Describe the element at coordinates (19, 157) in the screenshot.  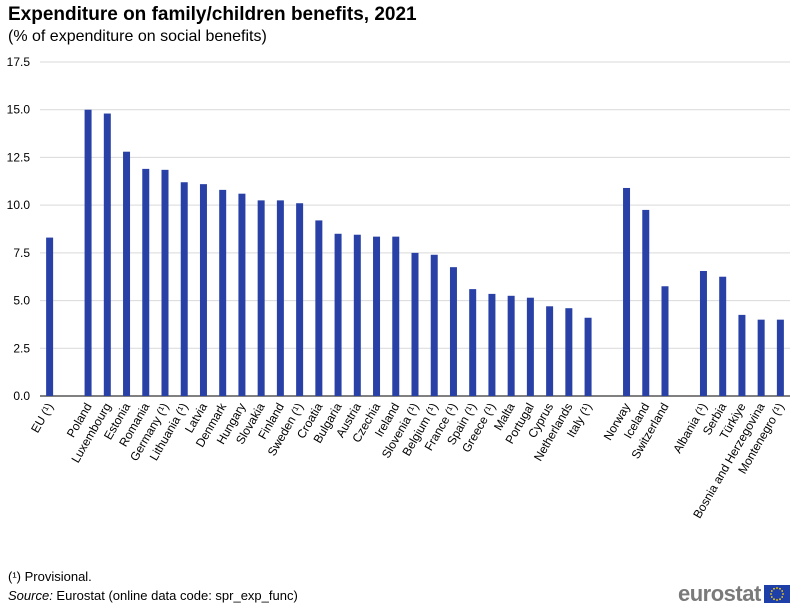
I see `y-tick-label: 12.5` at that location.